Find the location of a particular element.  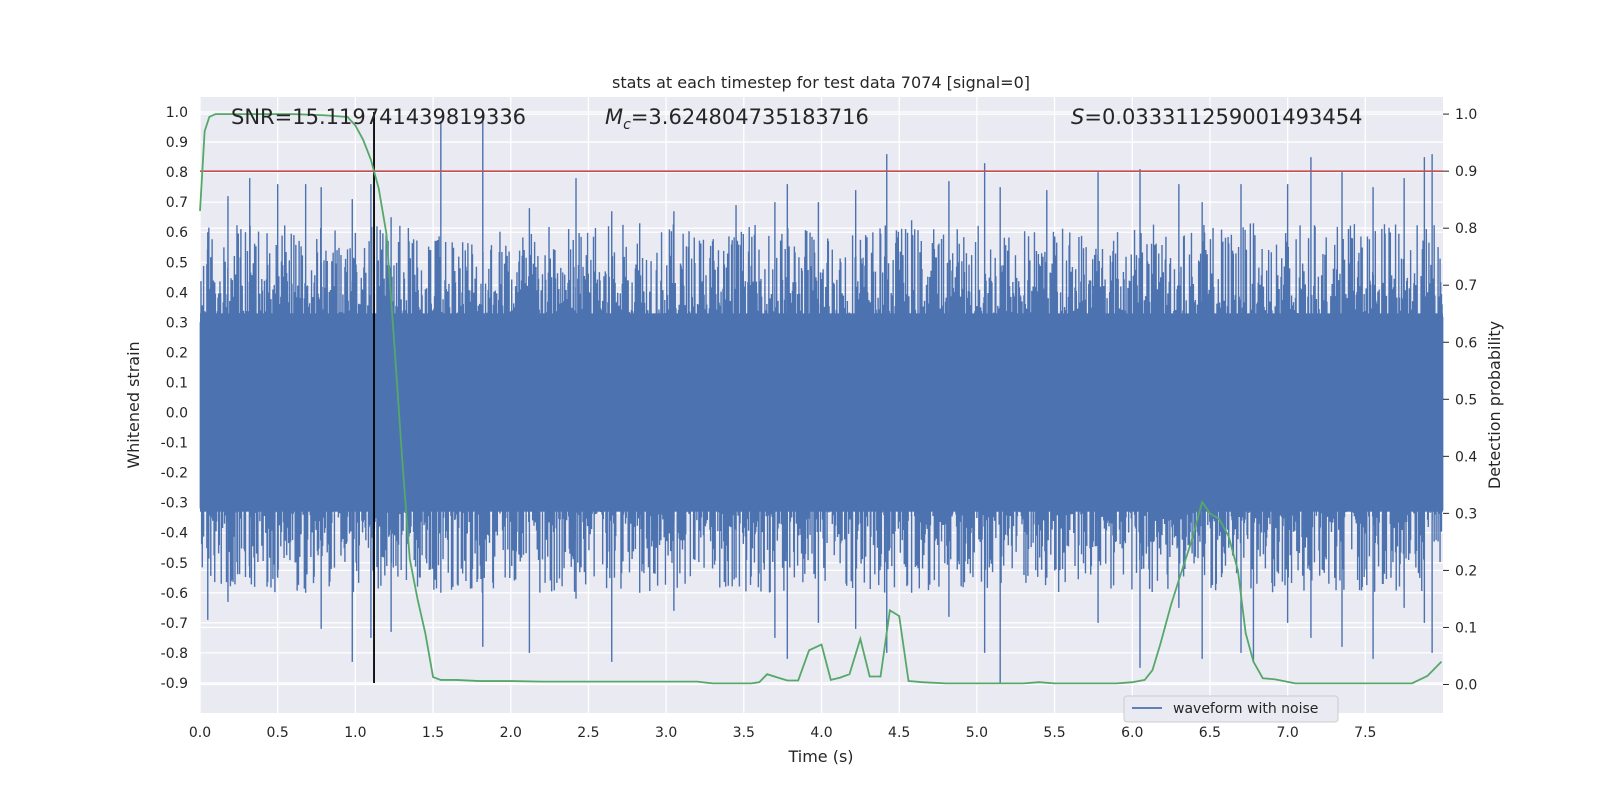

y-tick-label: -0.3 is located at coordinates (174, 504).